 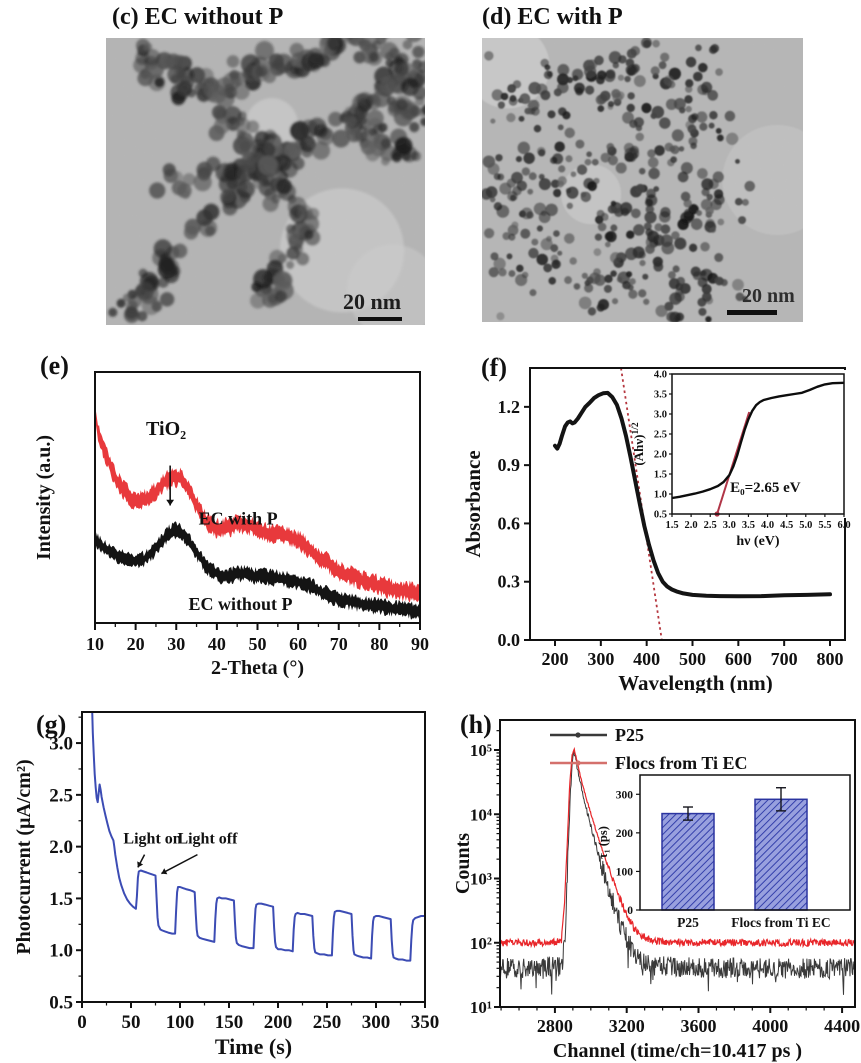 What do you see at coordinates (217, 644) in the screenshot?
I see `svg-text: 40` at bounding box center [217, 644].